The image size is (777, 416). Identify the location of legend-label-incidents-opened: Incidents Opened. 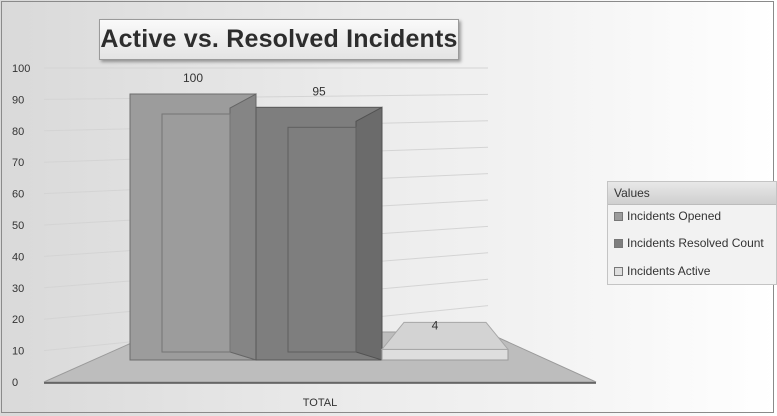
(674, 216).